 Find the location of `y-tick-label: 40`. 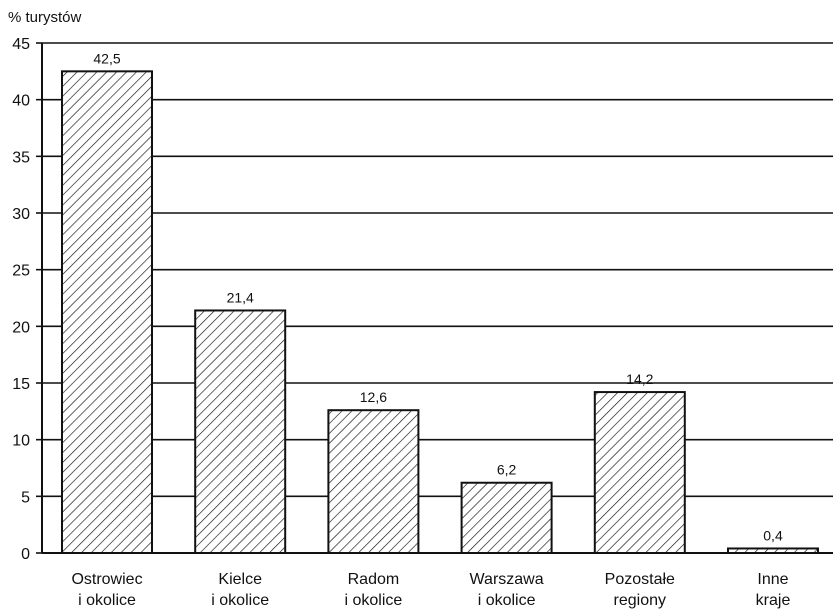

y-tick-label: 40 is located at coordinates (21, 101).